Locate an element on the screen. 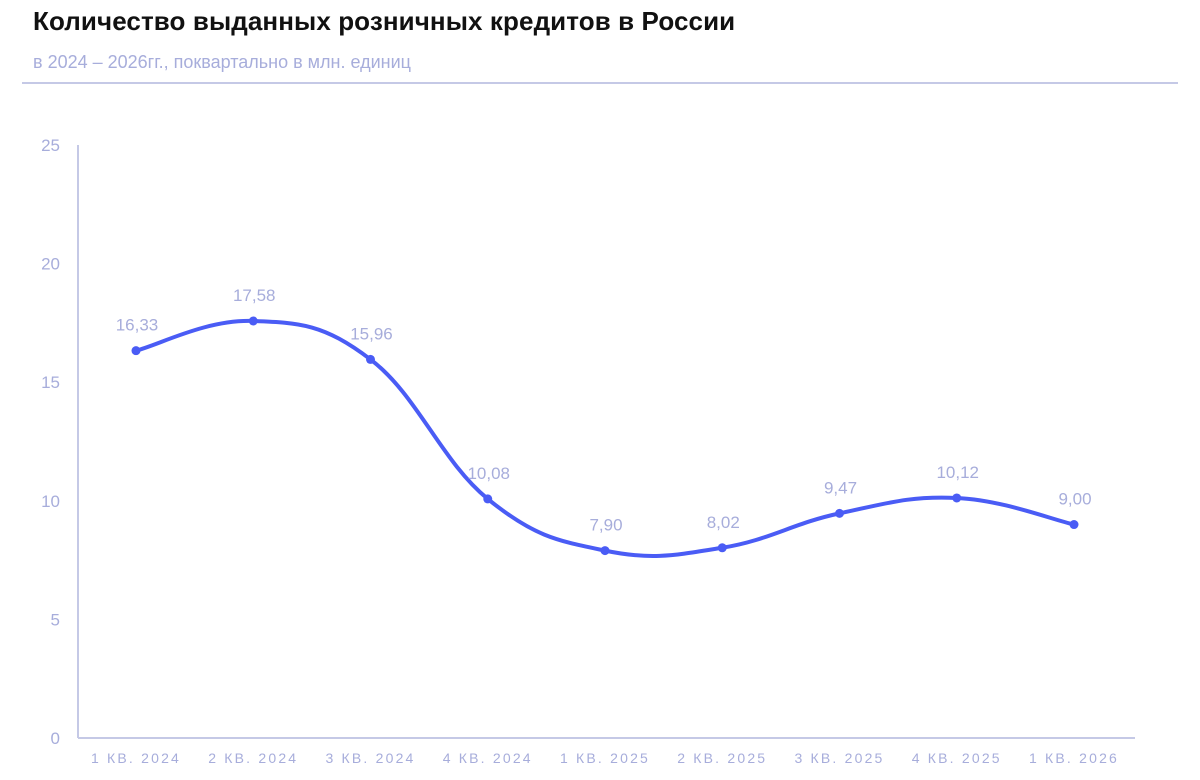  x-tick-label: 4 КВ. 2024 is located at coordinates (488, 758).